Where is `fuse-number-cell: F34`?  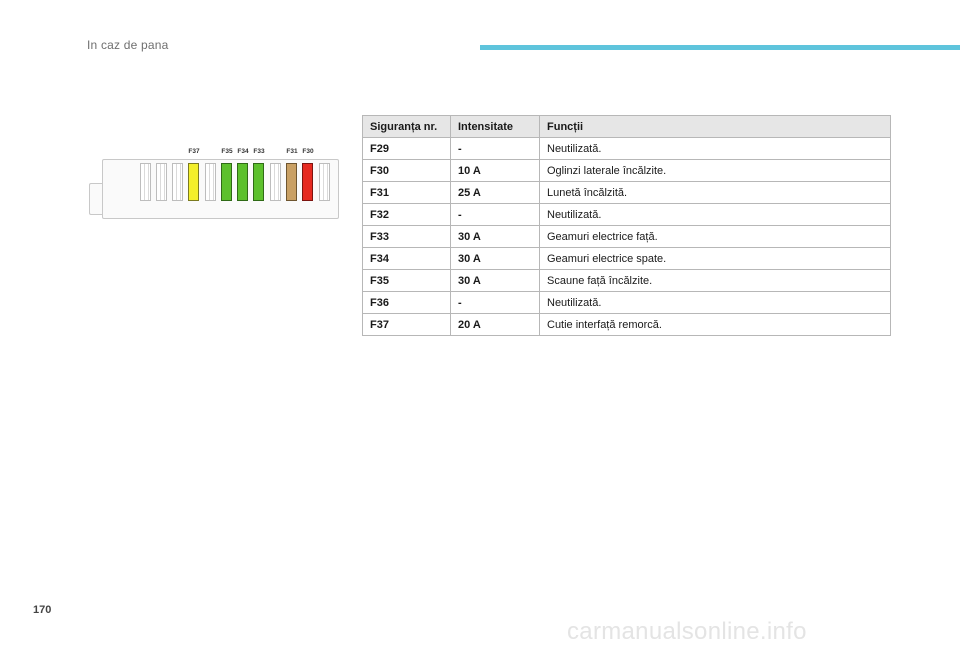 fuse-number-cell: F34 is located at coordinates (406, 258).